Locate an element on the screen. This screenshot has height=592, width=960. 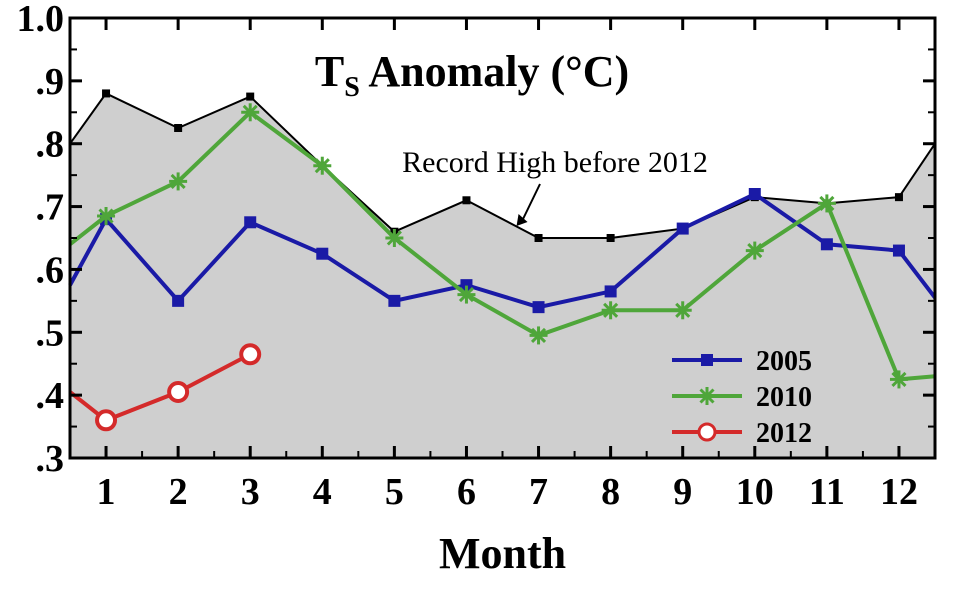
x-tick-label: 7 is located at coordinates (538, 492).